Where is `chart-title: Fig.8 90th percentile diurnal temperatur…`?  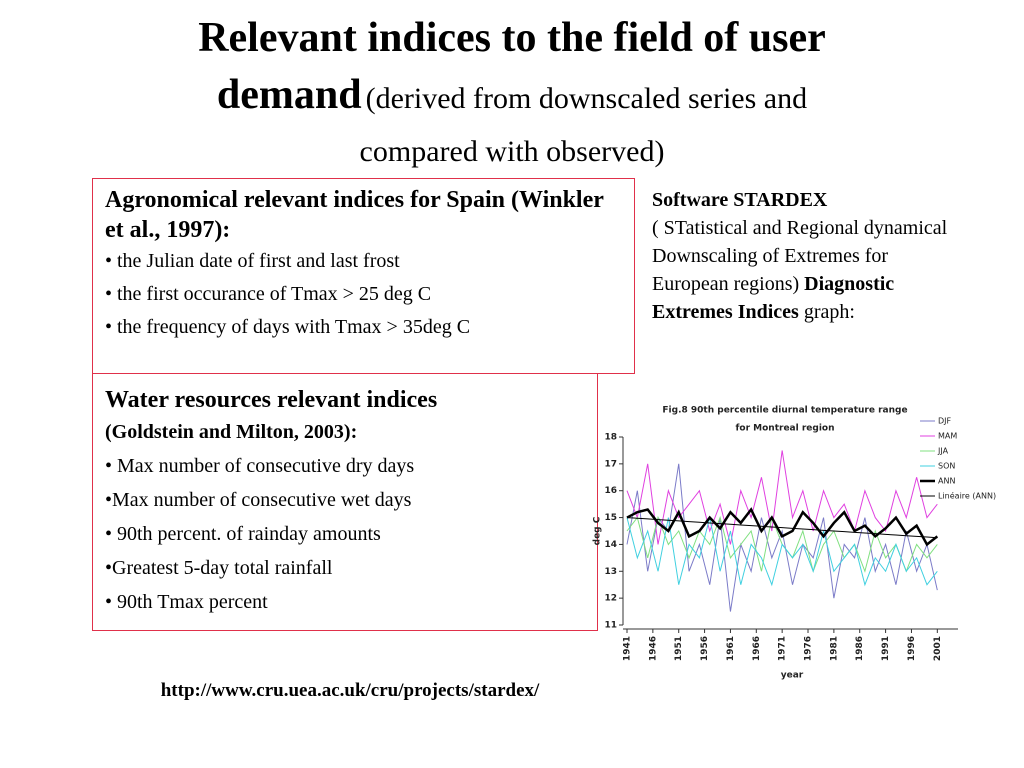 chart-title: Fig.8 90th percentile diurnal temperatur… is located at coordinates (784, 411).